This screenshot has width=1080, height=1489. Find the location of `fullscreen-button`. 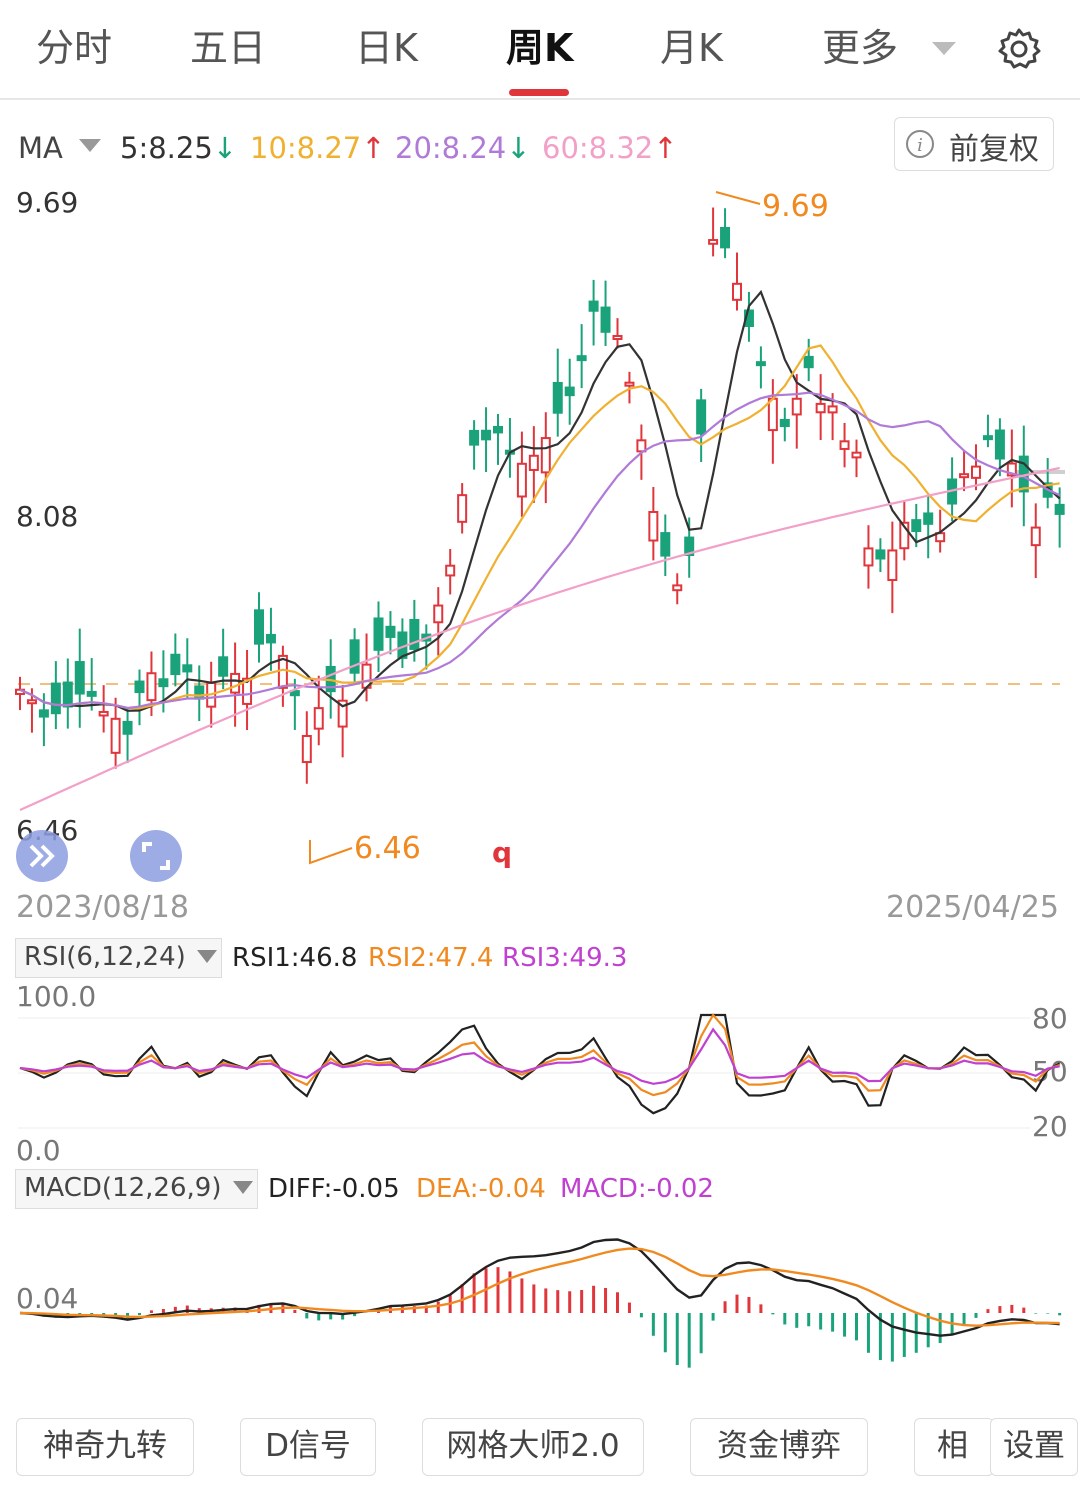

fullscreen-button is located at coordinates (156, 856).